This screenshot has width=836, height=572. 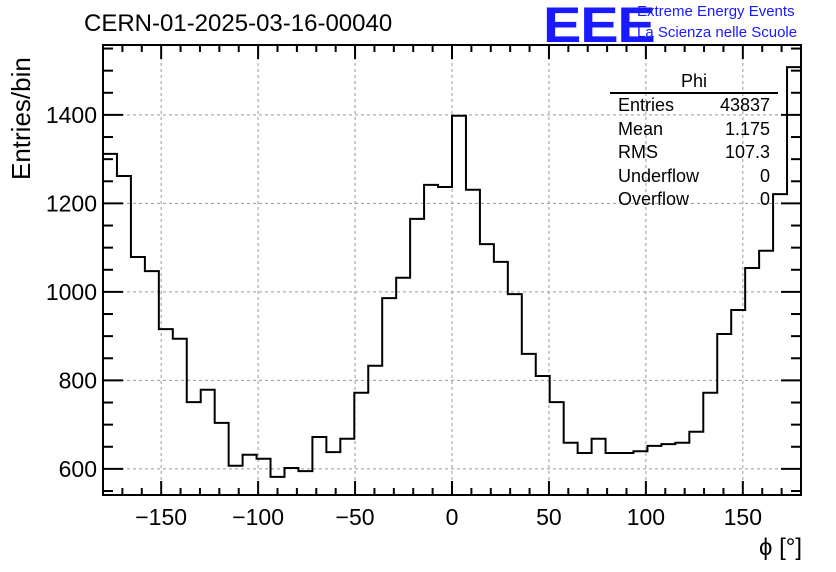 I want to click on x-tick-label: −50, so click(x=355, y=517).